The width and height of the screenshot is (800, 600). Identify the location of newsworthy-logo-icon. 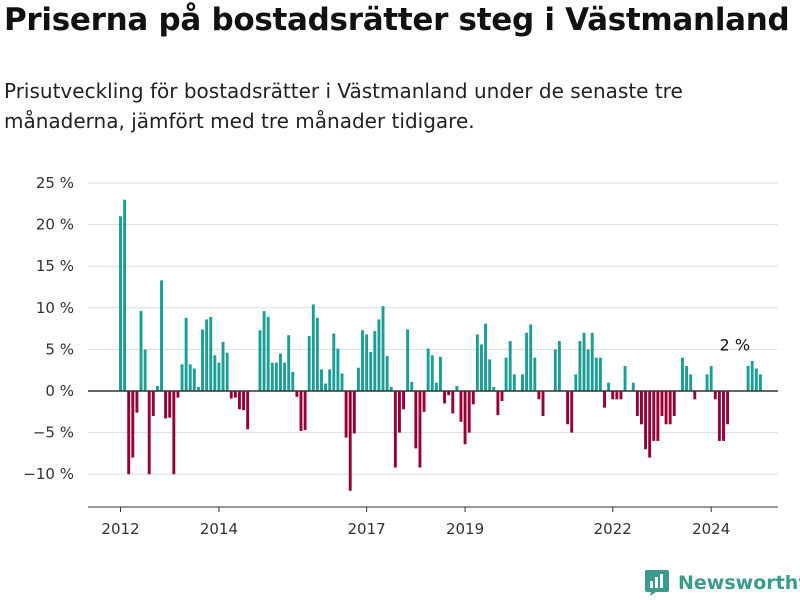
(657, 583).